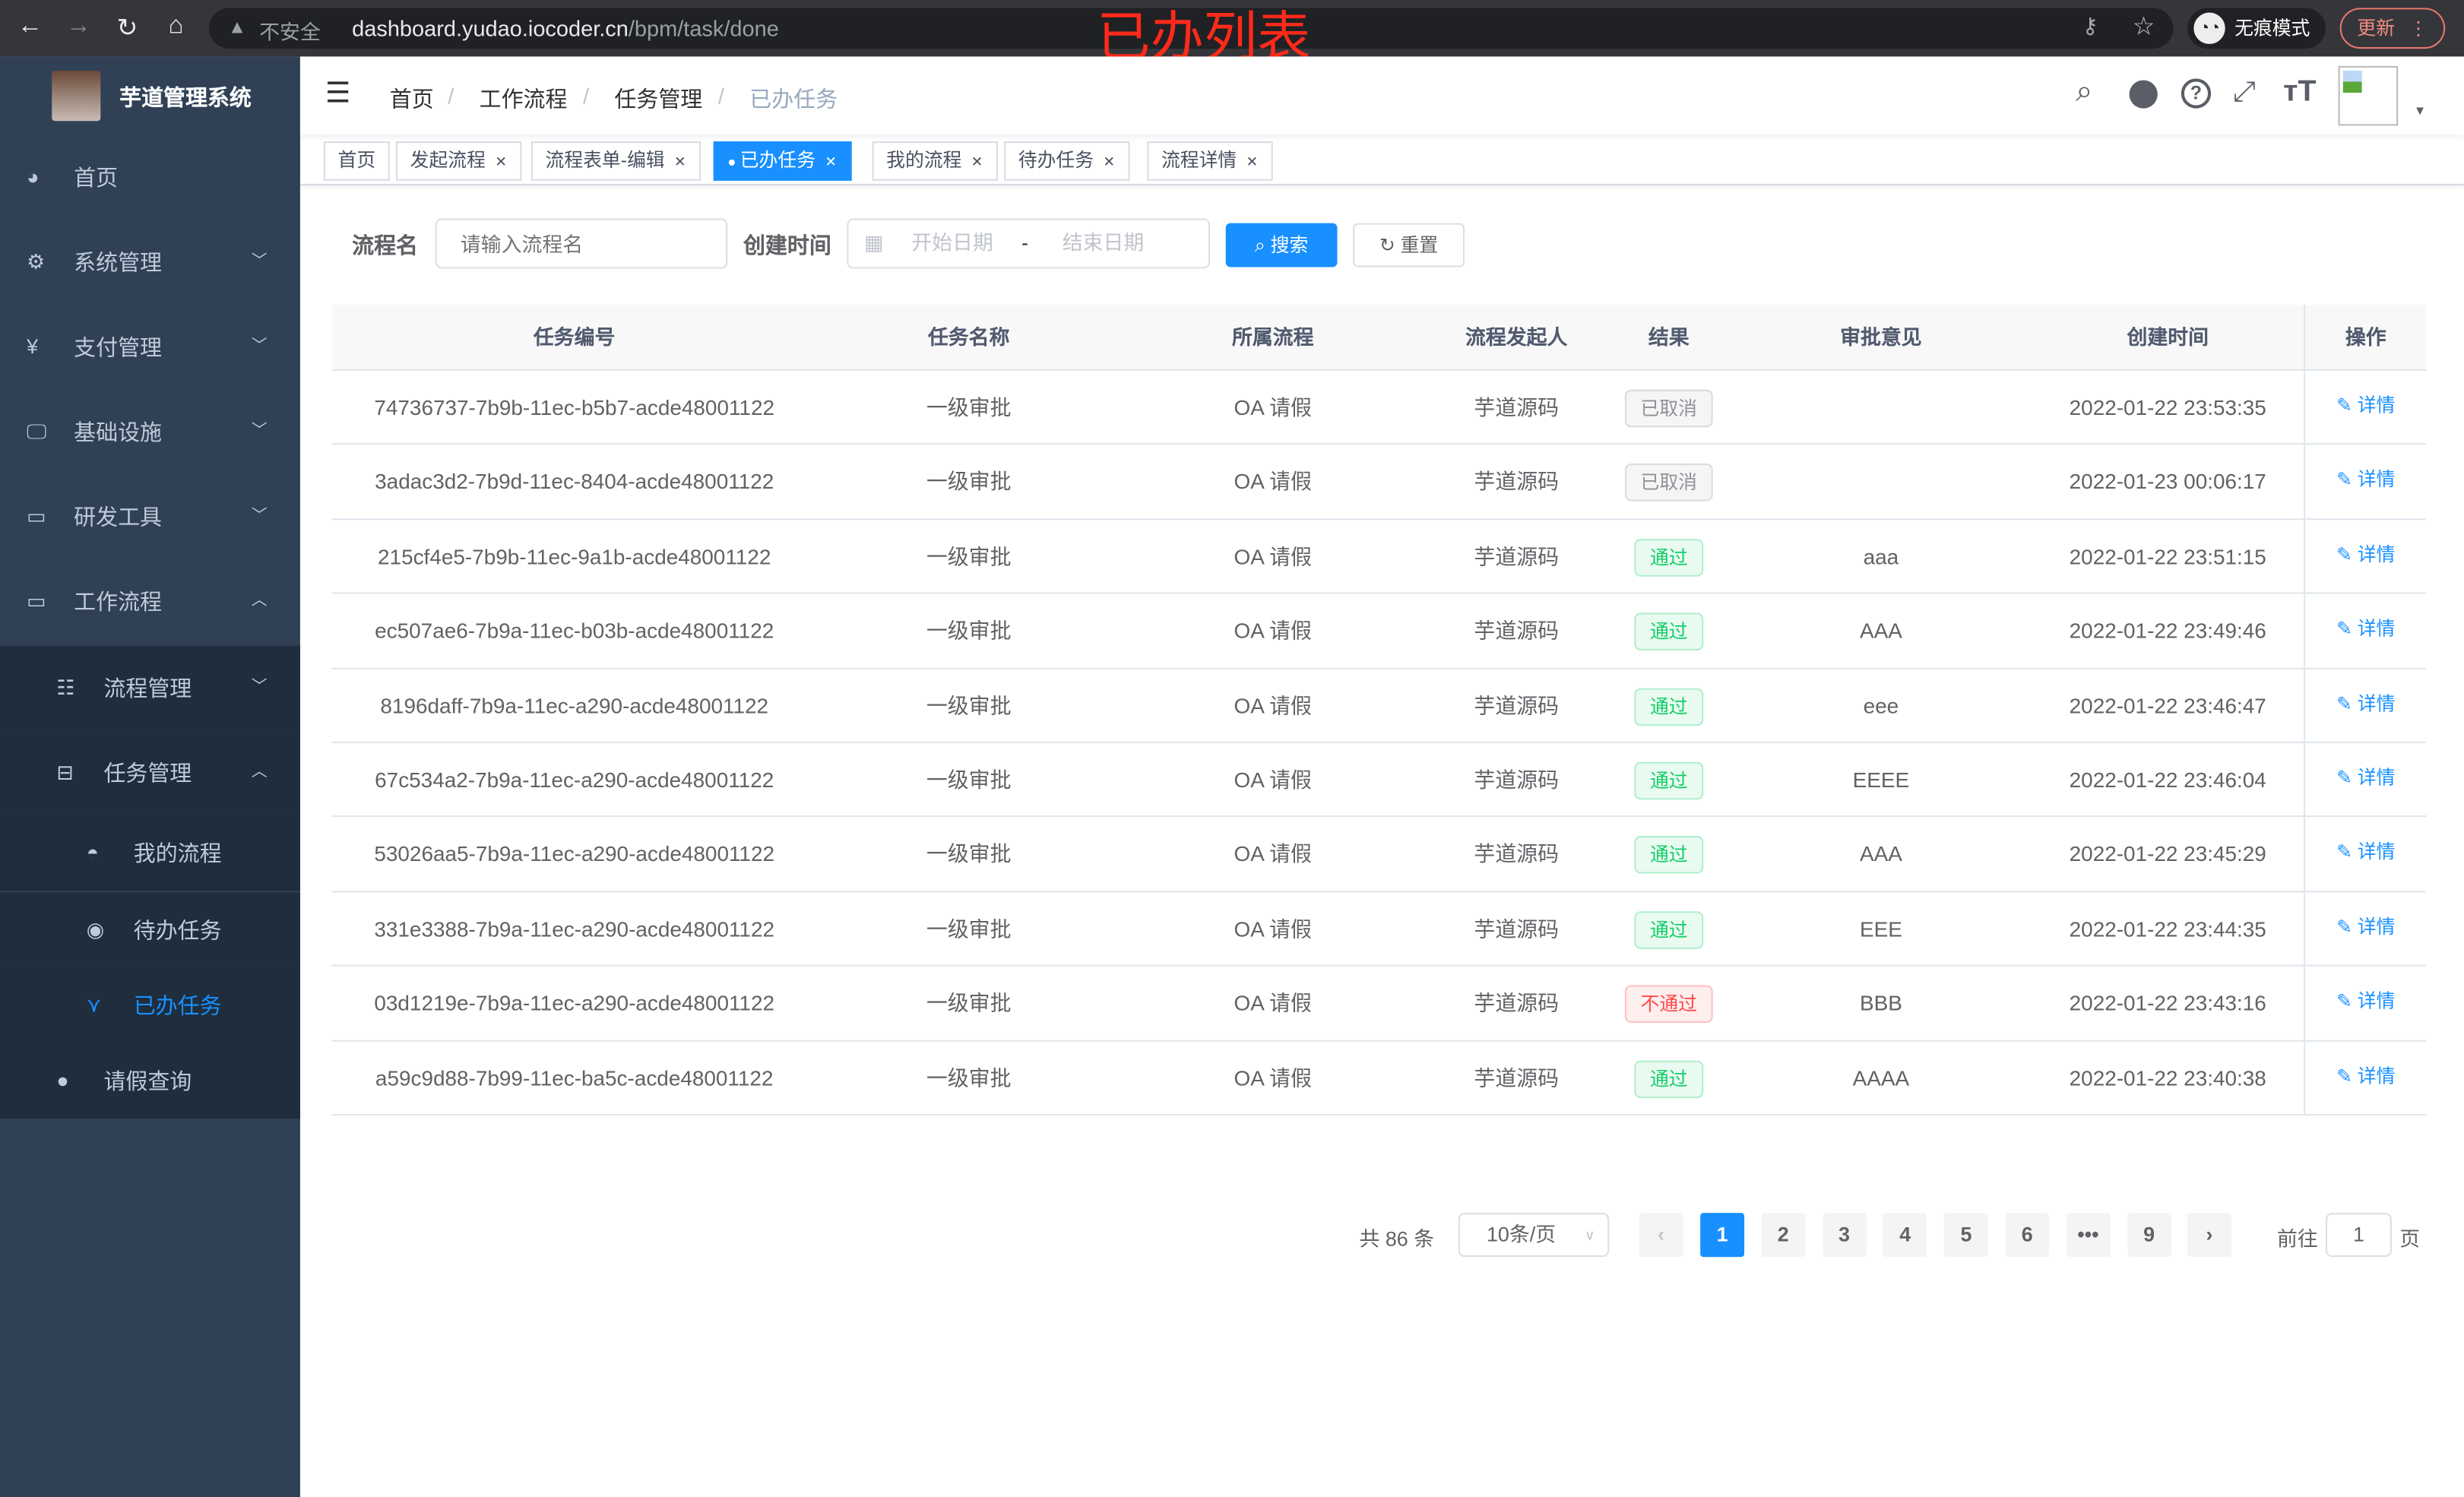  I want to click on page-button: 9, so click(2149, 1235).